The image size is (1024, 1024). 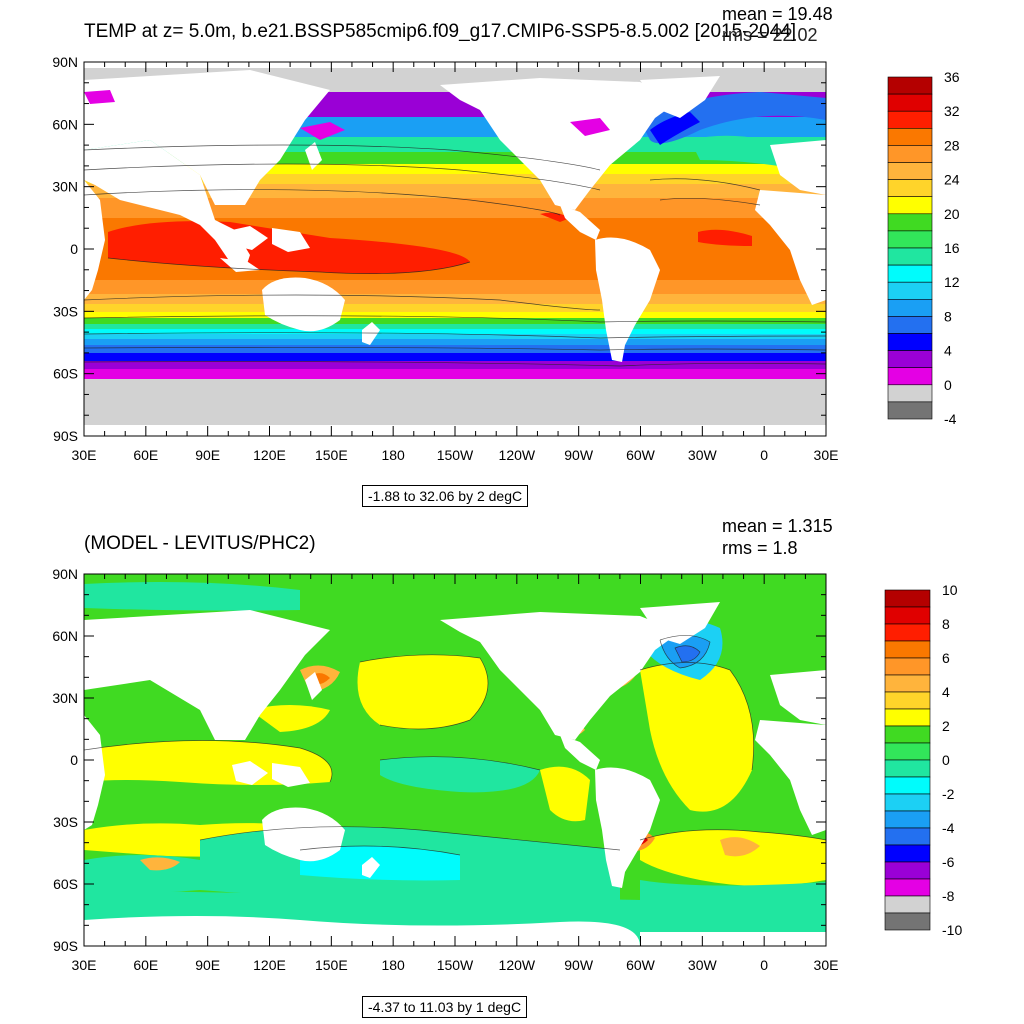 What do you see at coordinates (948, 896) in the screenshot?
I see `bottom-colorbar-label: -8` at bounding box center [948, 896].